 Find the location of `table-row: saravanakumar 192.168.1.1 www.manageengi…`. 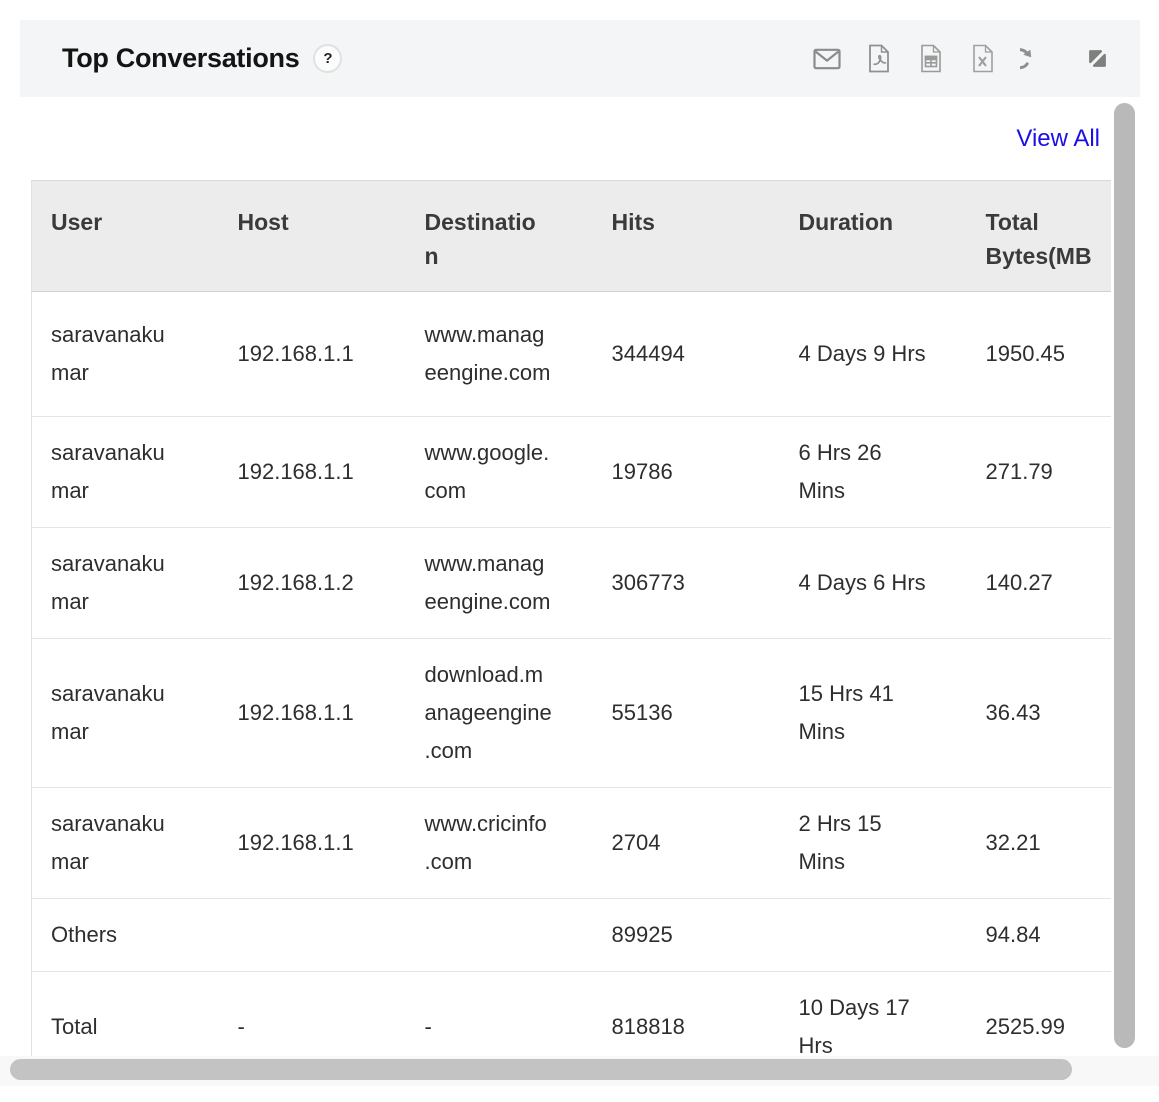

table-row: saravanakumar 192.168.1.1 www.manageengi… is located at coordinates (571, 354).